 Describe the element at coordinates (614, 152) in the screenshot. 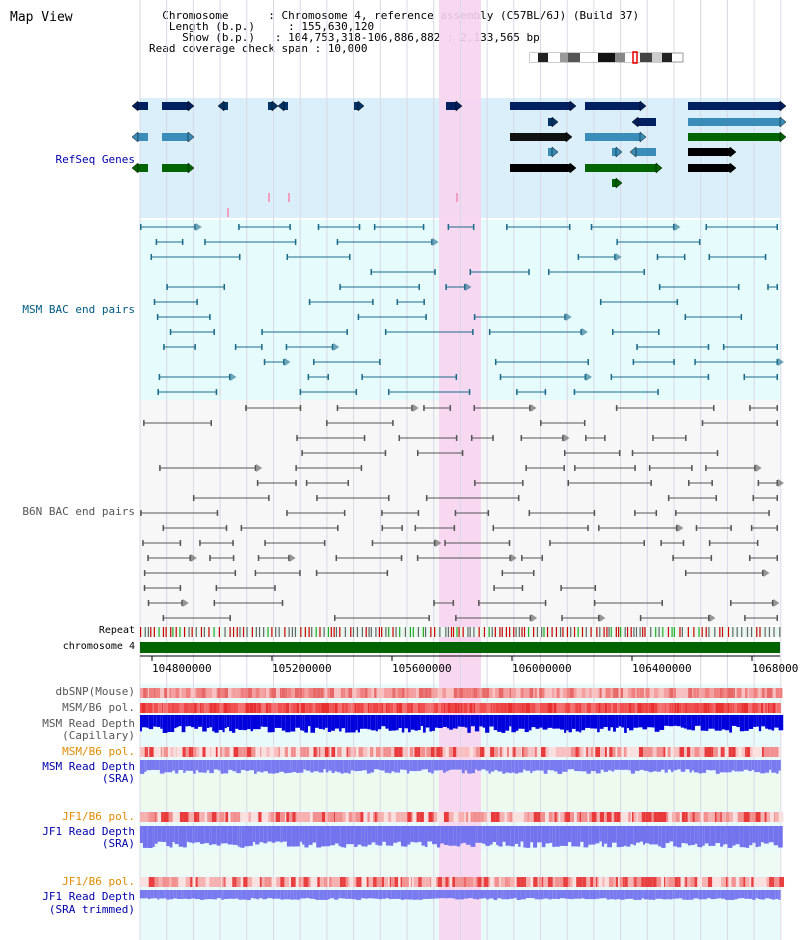

I see `gene-exon` at that location.